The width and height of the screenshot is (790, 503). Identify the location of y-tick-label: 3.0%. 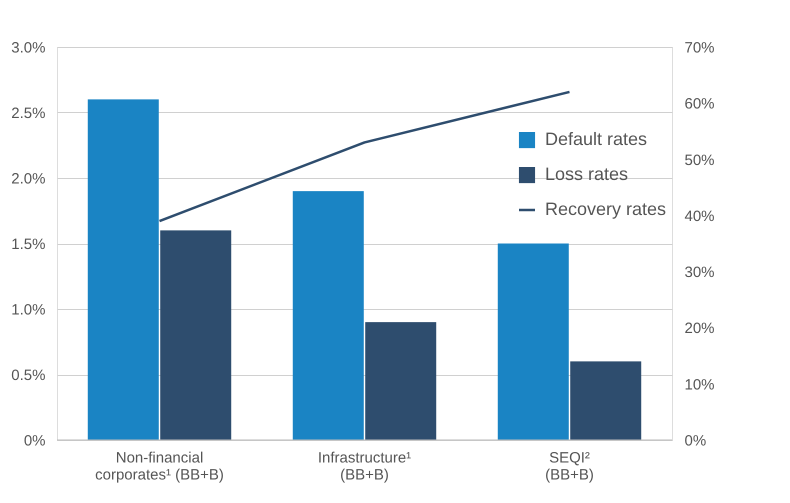
(28, 48).